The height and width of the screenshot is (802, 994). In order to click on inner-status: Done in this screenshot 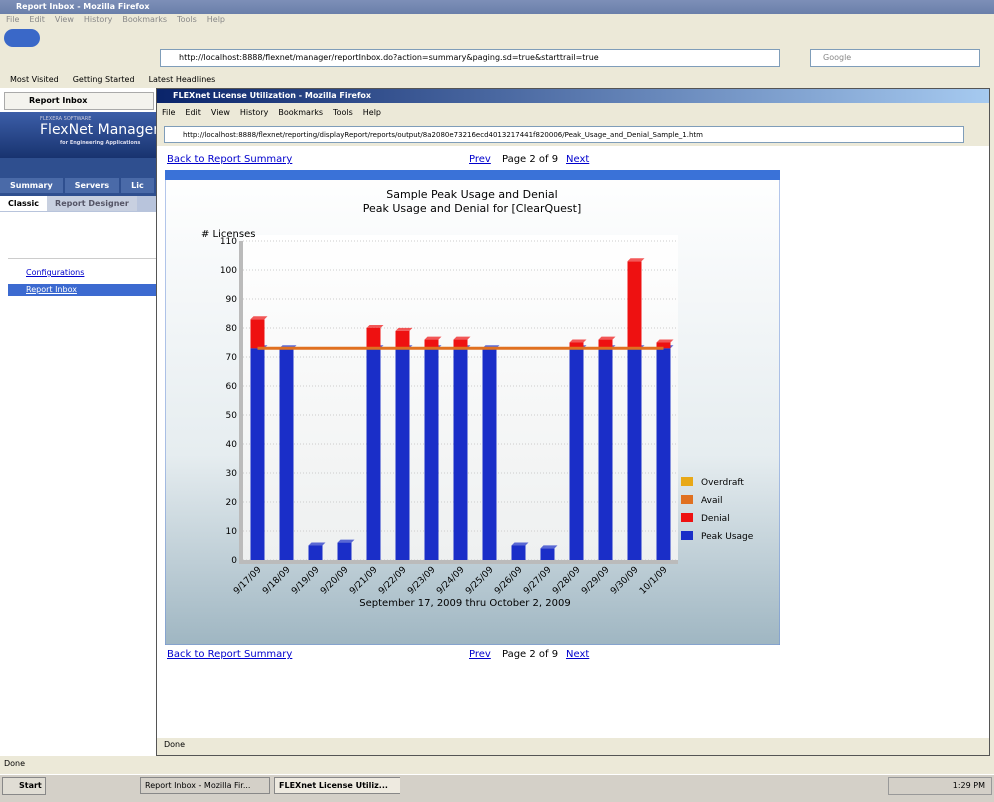, I will do `click(175, 744)`.